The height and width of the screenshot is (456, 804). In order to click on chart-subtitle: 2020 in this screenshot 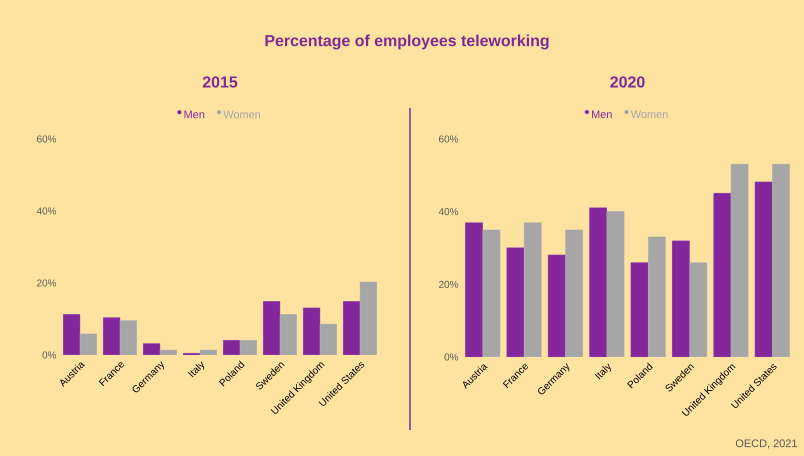, I will do `click(627, 82)`.